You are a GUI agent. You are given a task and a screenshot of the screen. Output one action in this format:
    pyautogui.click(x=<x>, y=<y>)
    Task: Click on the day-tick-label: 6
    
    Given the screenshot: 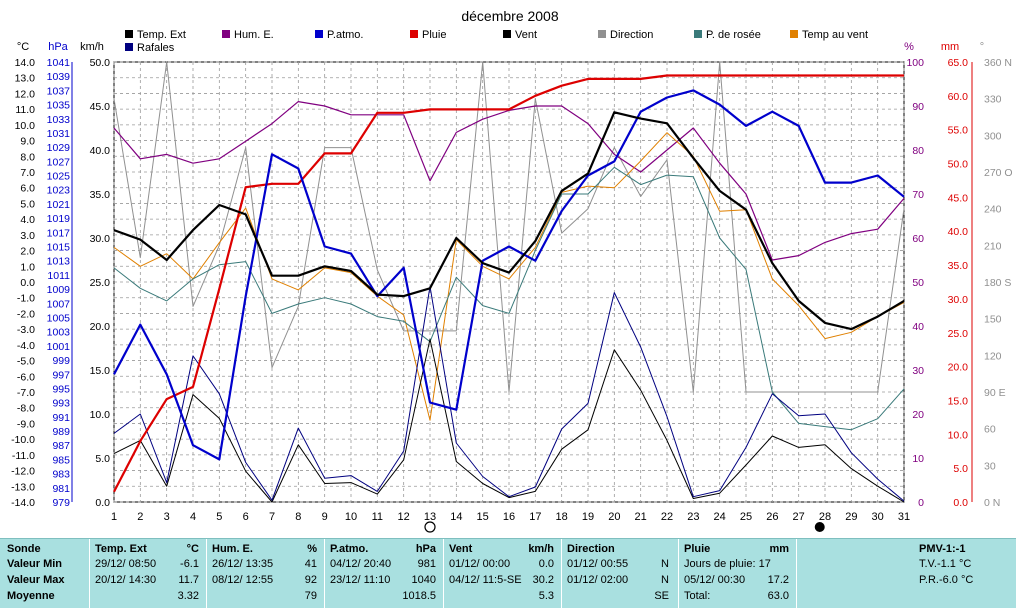 What is the action you would take?
    pyautogui.click(x=246, y=517)
    